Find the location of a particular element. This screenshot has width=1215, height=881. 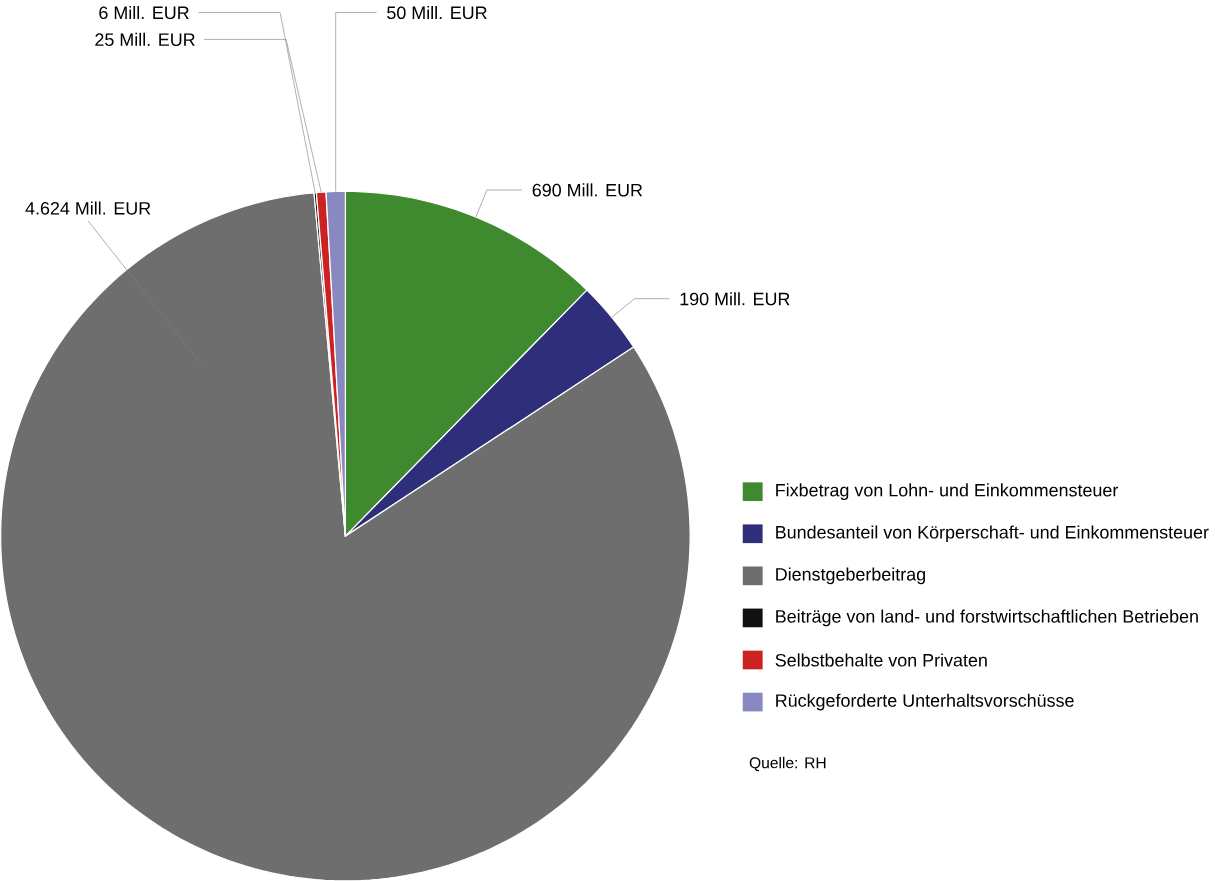

data-label: 25 Mill. EUR is located at coordinates (145, 39).